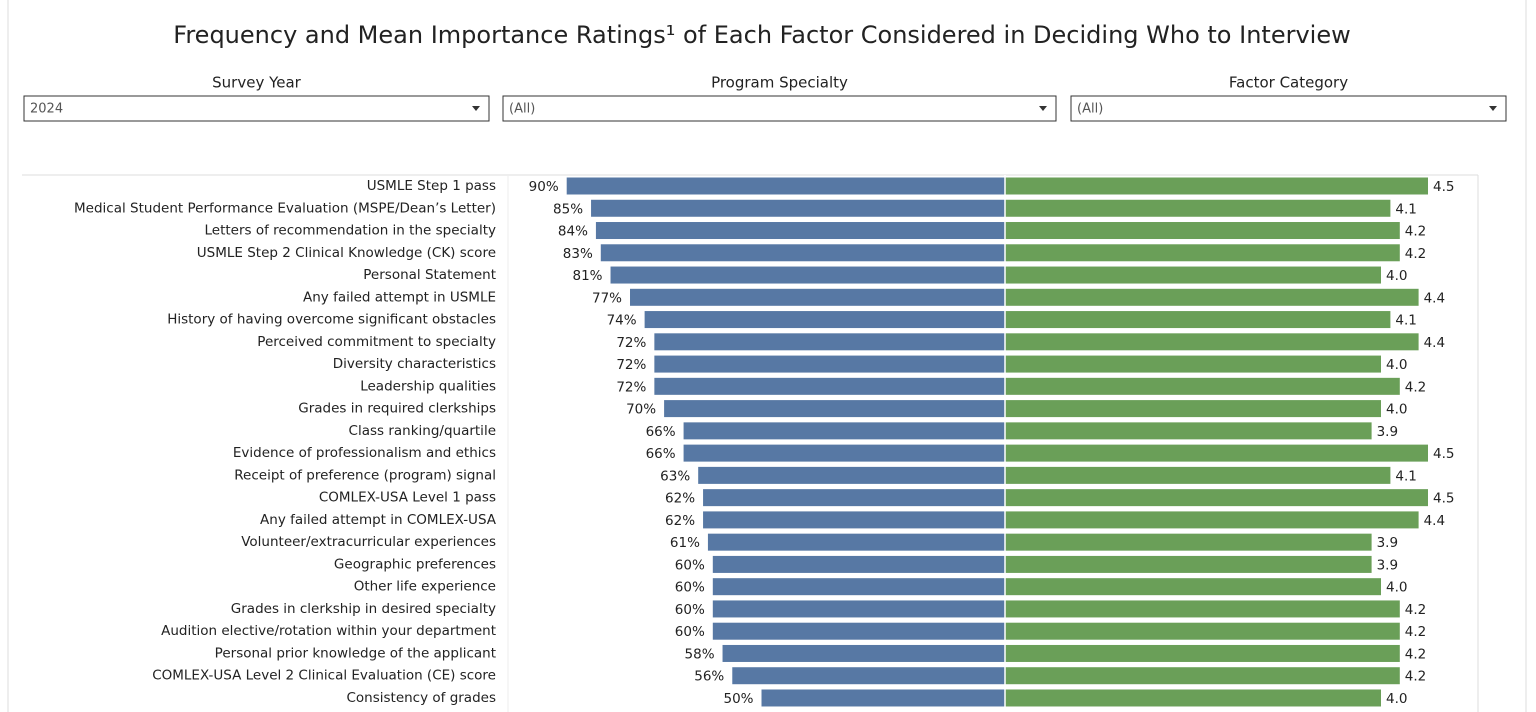 This screenshot has width=1536, height=712. I want to click on value-label: 61%, so click(685, 543).